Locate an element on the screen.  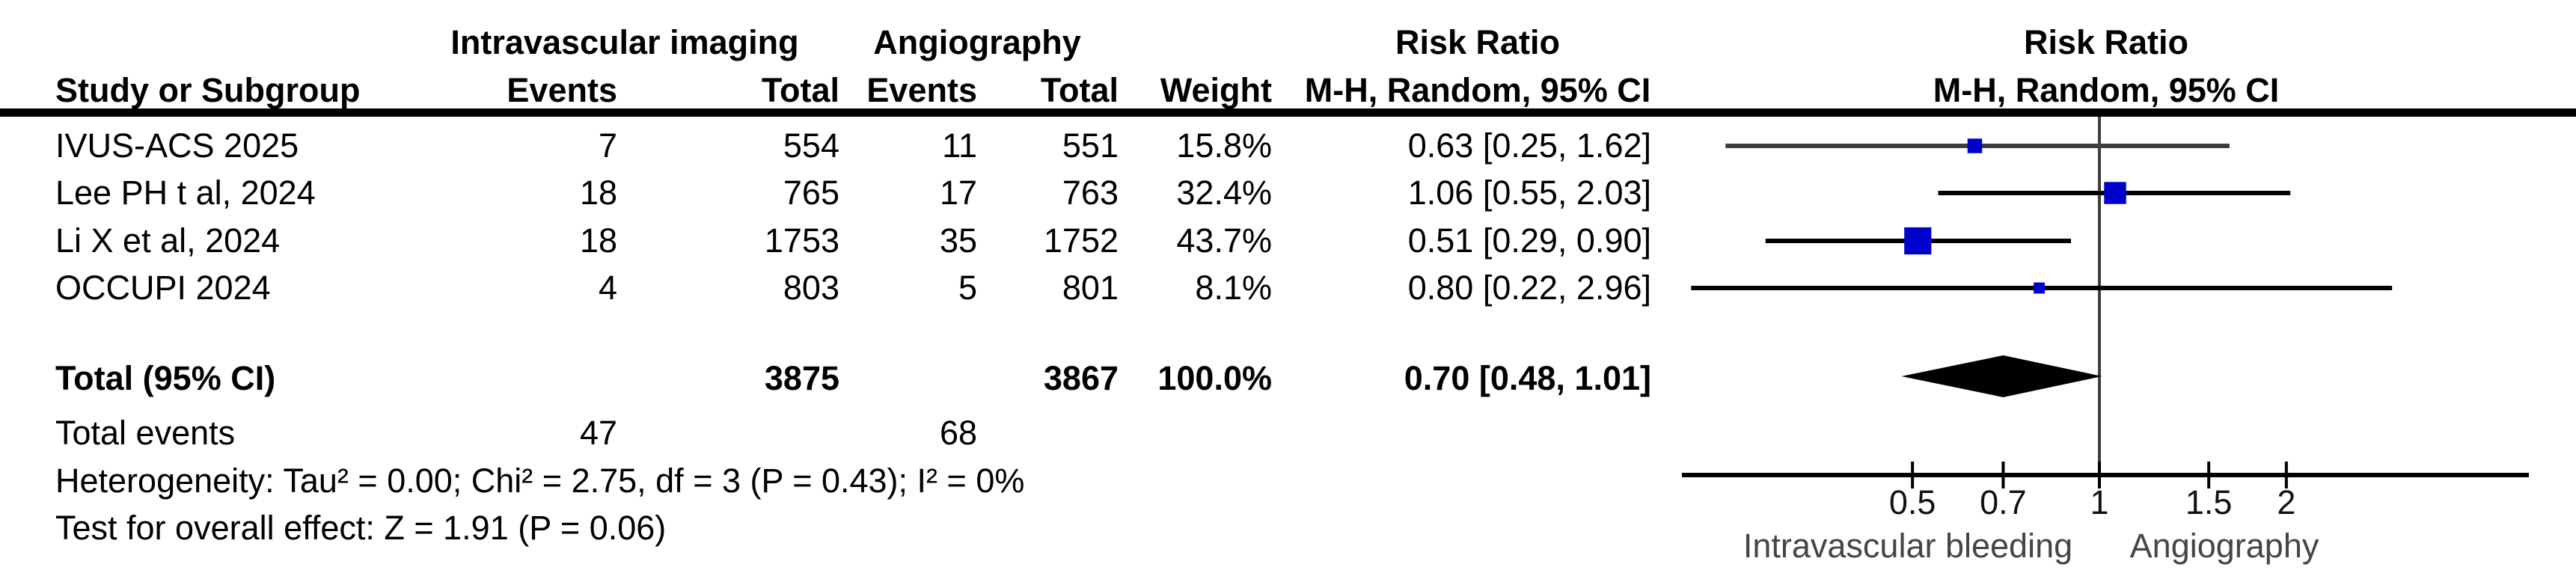
axis-tick-label: 1 is located at coordinates (2099, 502).